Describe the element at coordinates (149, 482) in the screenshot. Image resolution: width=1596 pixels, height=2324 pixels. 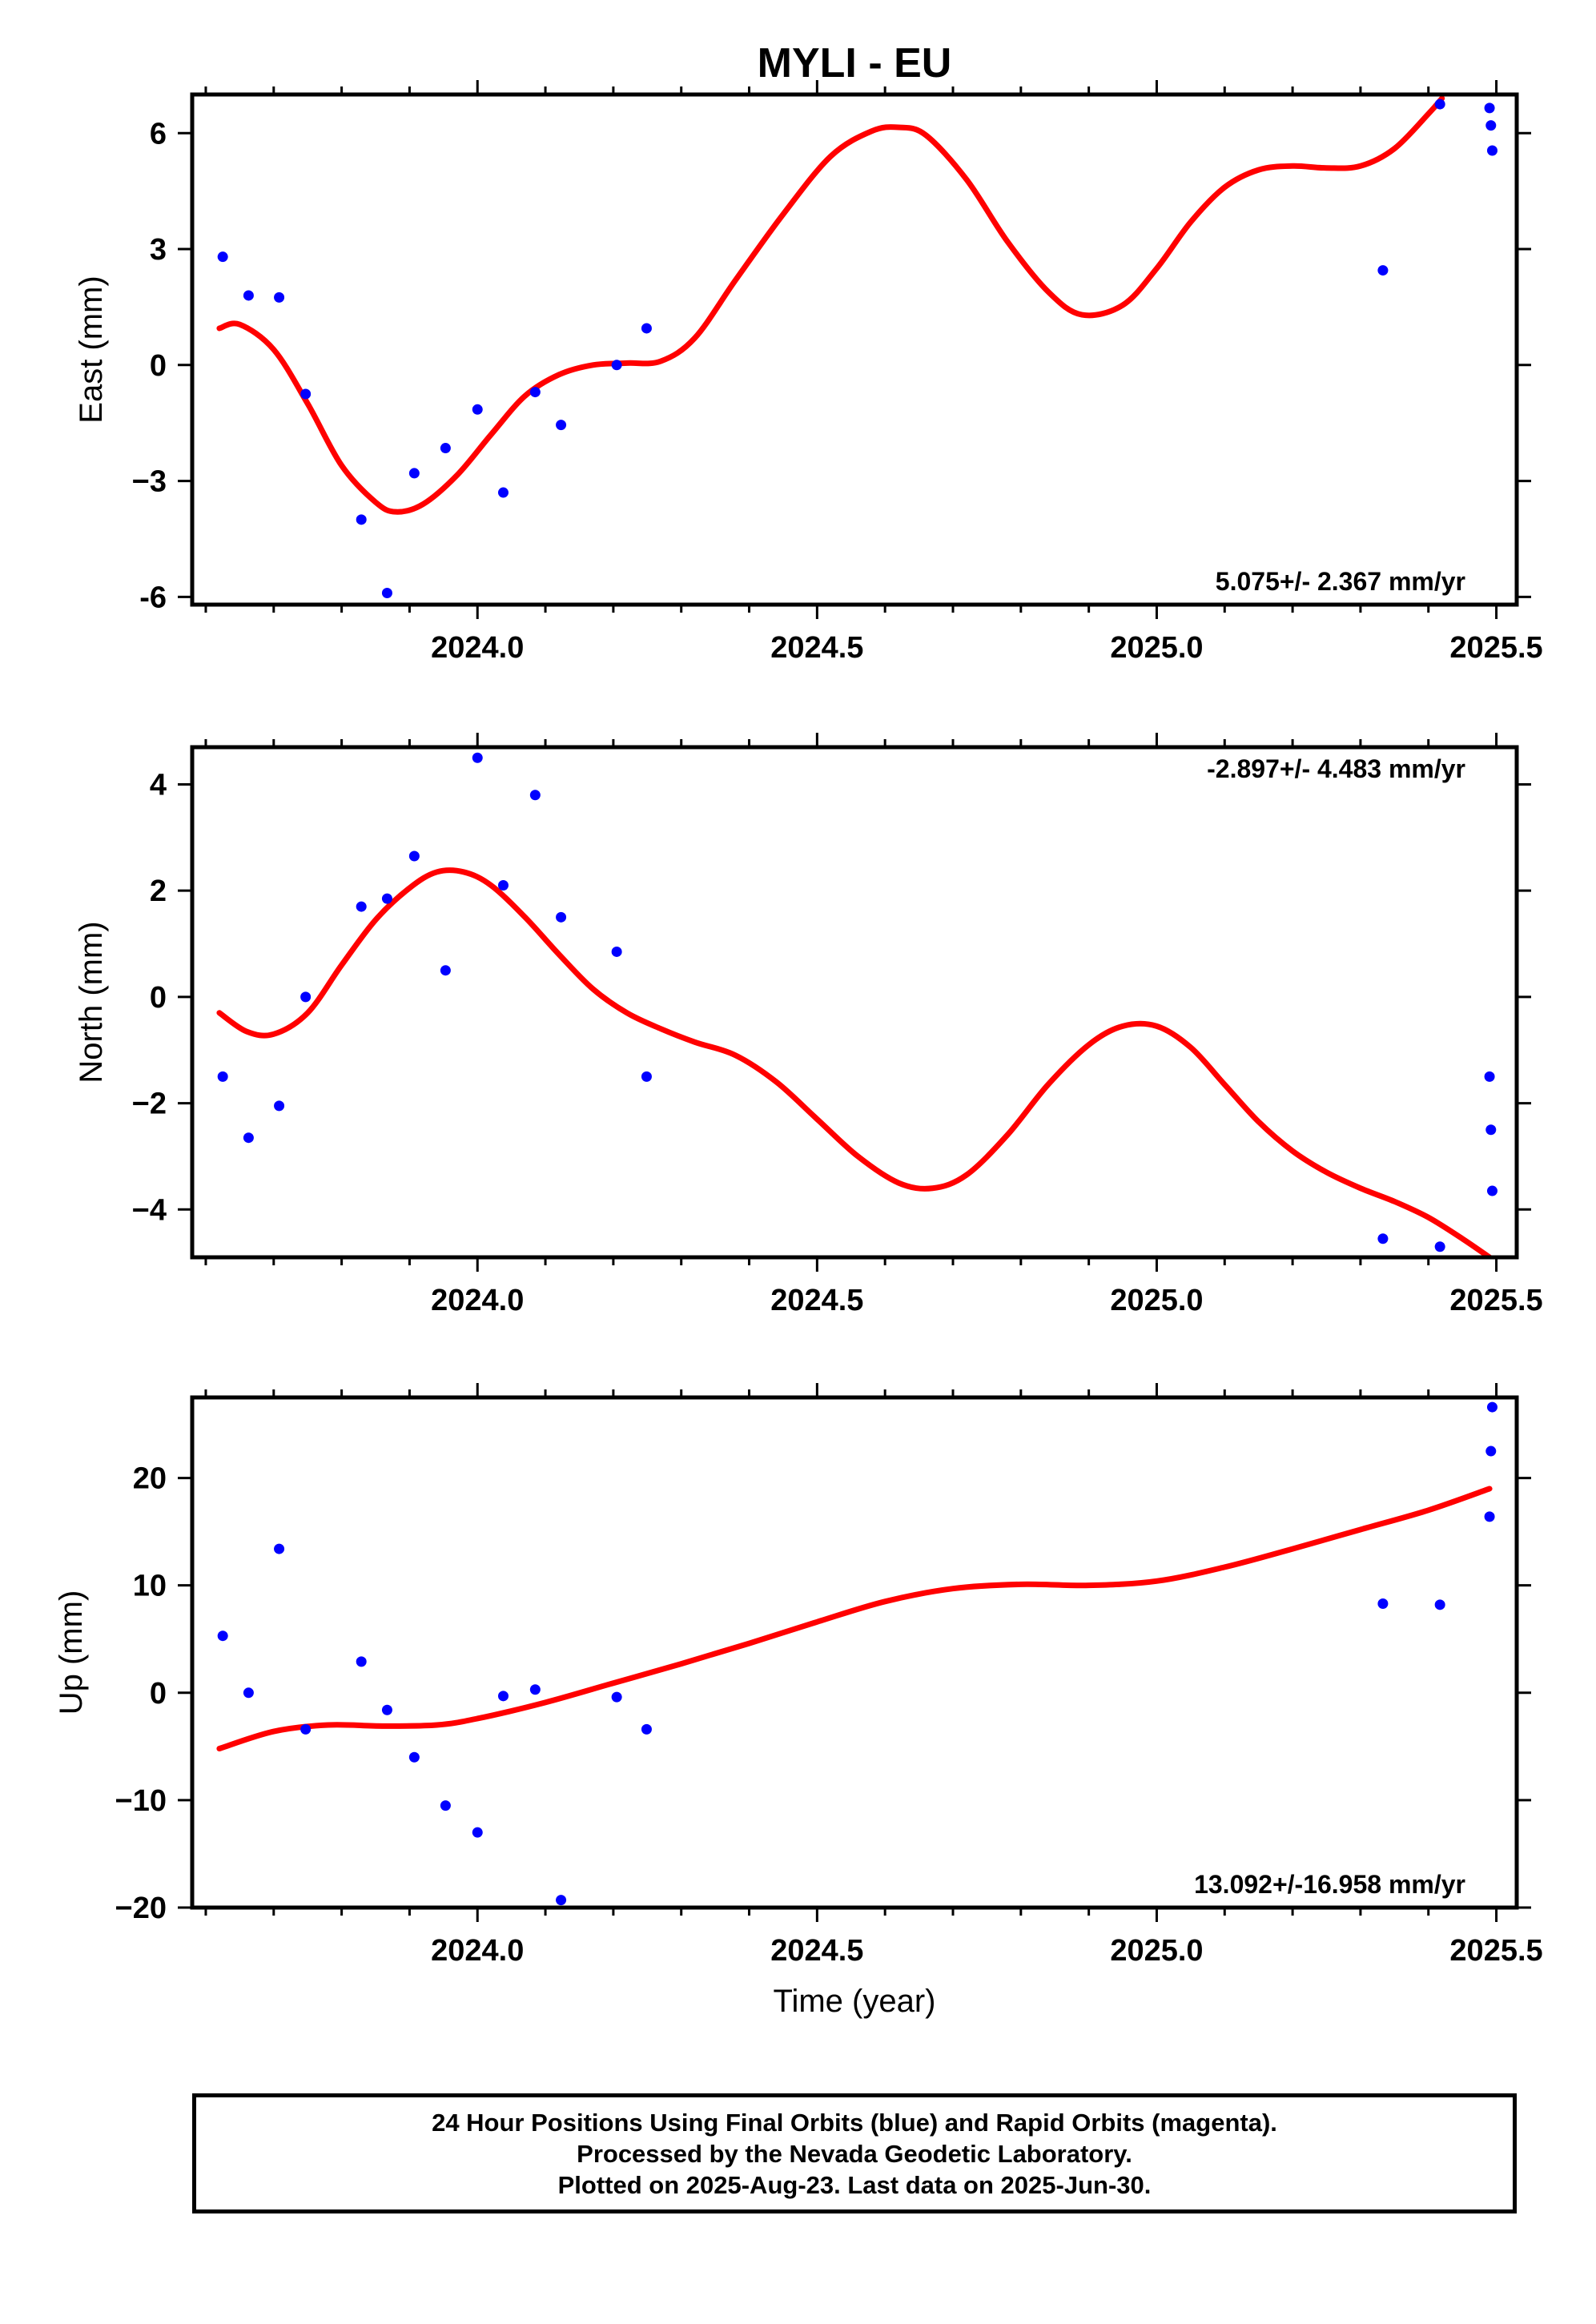
I see `y-tick-label: −3` at that location.